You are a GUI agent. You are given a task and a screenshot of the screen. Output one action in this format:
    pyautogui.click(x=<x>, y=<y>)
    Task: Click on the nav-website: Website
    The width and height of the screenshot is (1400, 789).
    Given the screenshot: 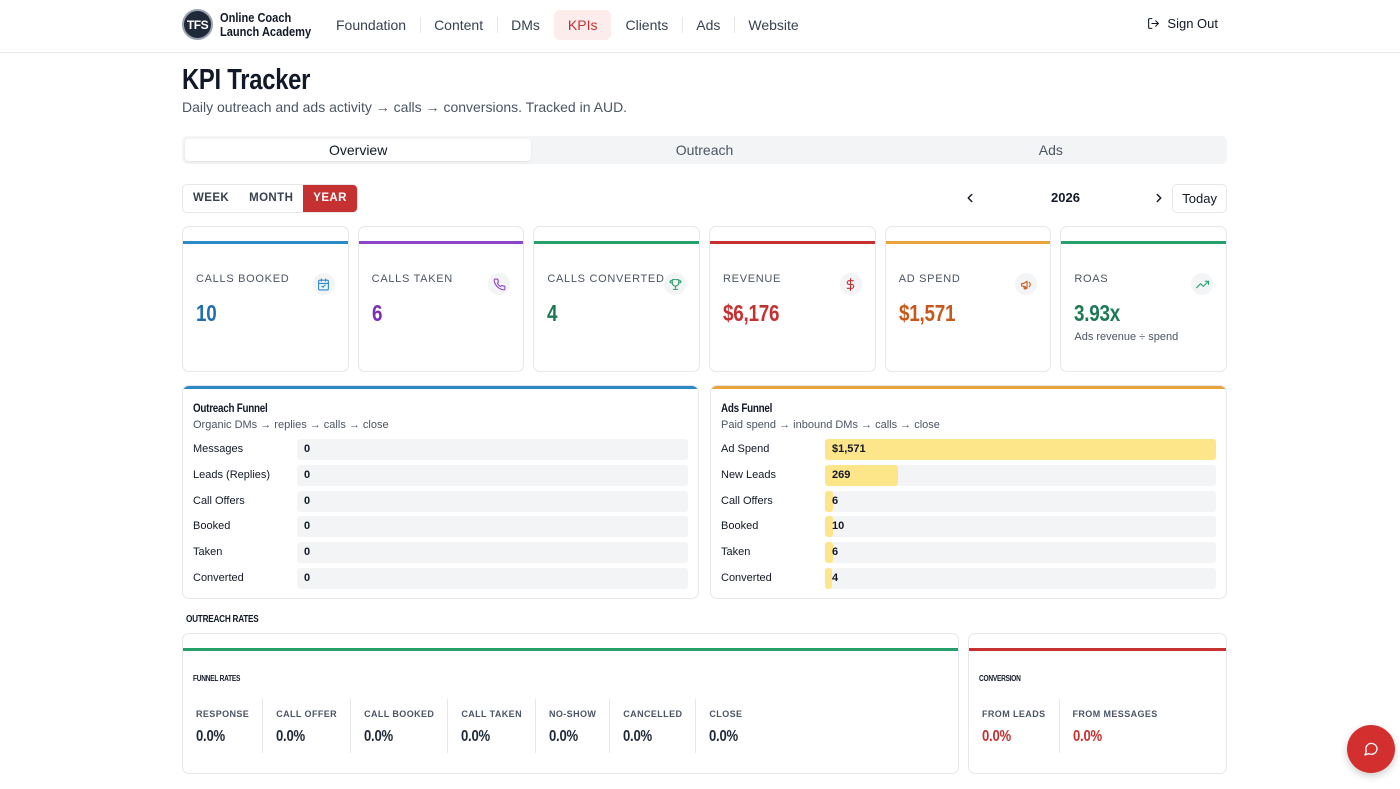 What is the action you would take?
    pyautogui.click(x=773, y=25)
    